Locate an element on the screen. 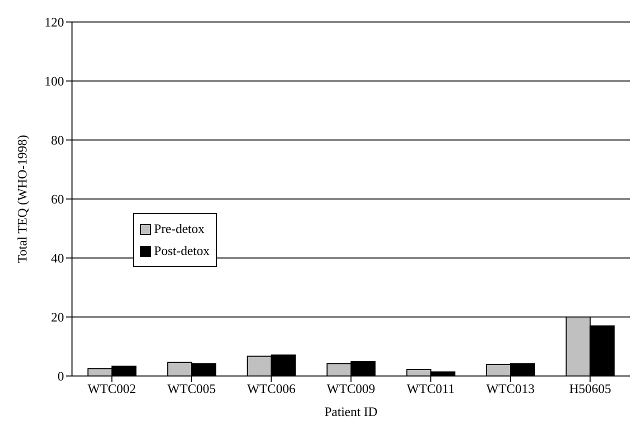 This screenshot has height=444, width=644. x-tick-label: WTC013 is located at coordinates (510, 388).